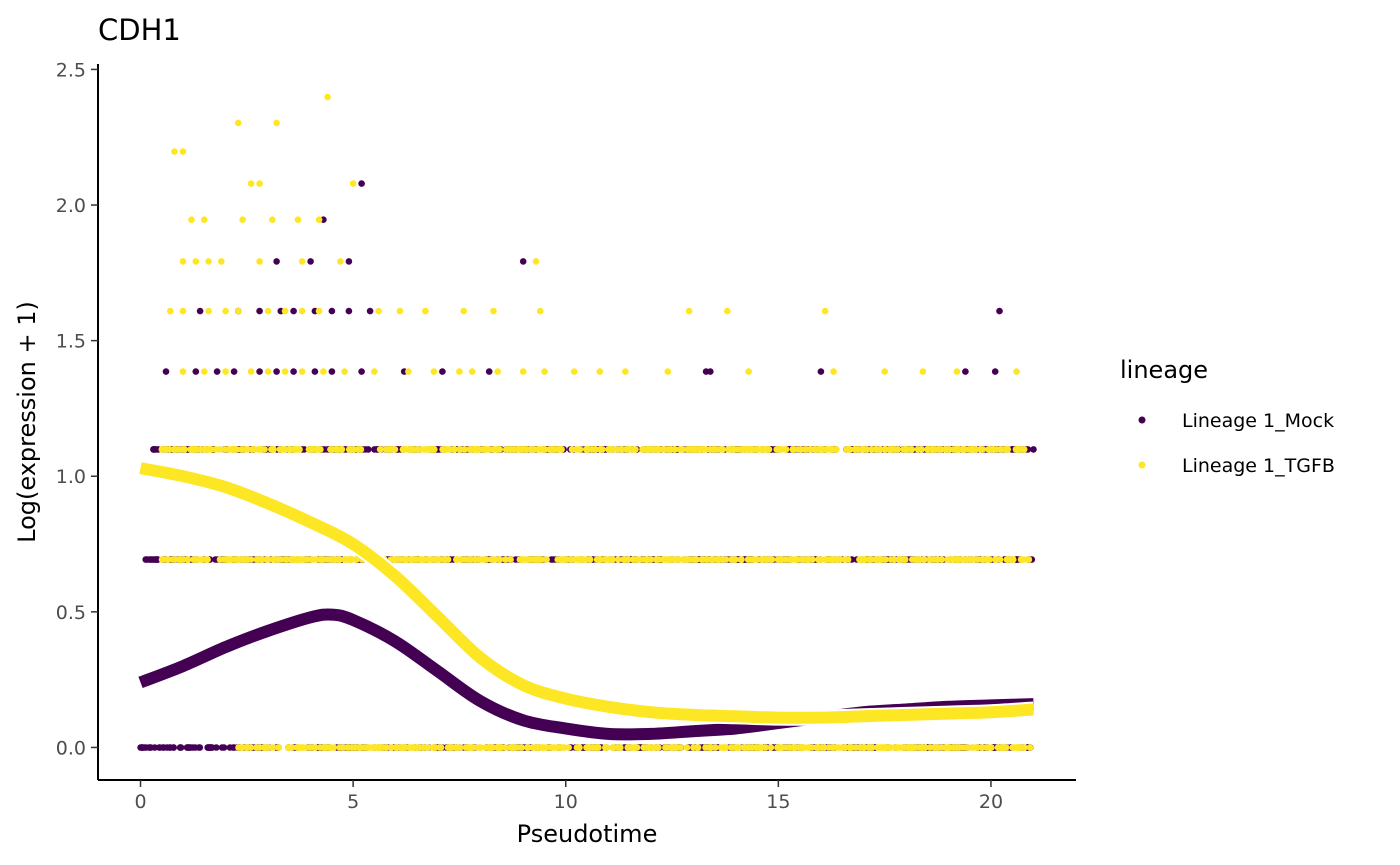  I want to click on x-tick-label: 20, so click(991, 802).